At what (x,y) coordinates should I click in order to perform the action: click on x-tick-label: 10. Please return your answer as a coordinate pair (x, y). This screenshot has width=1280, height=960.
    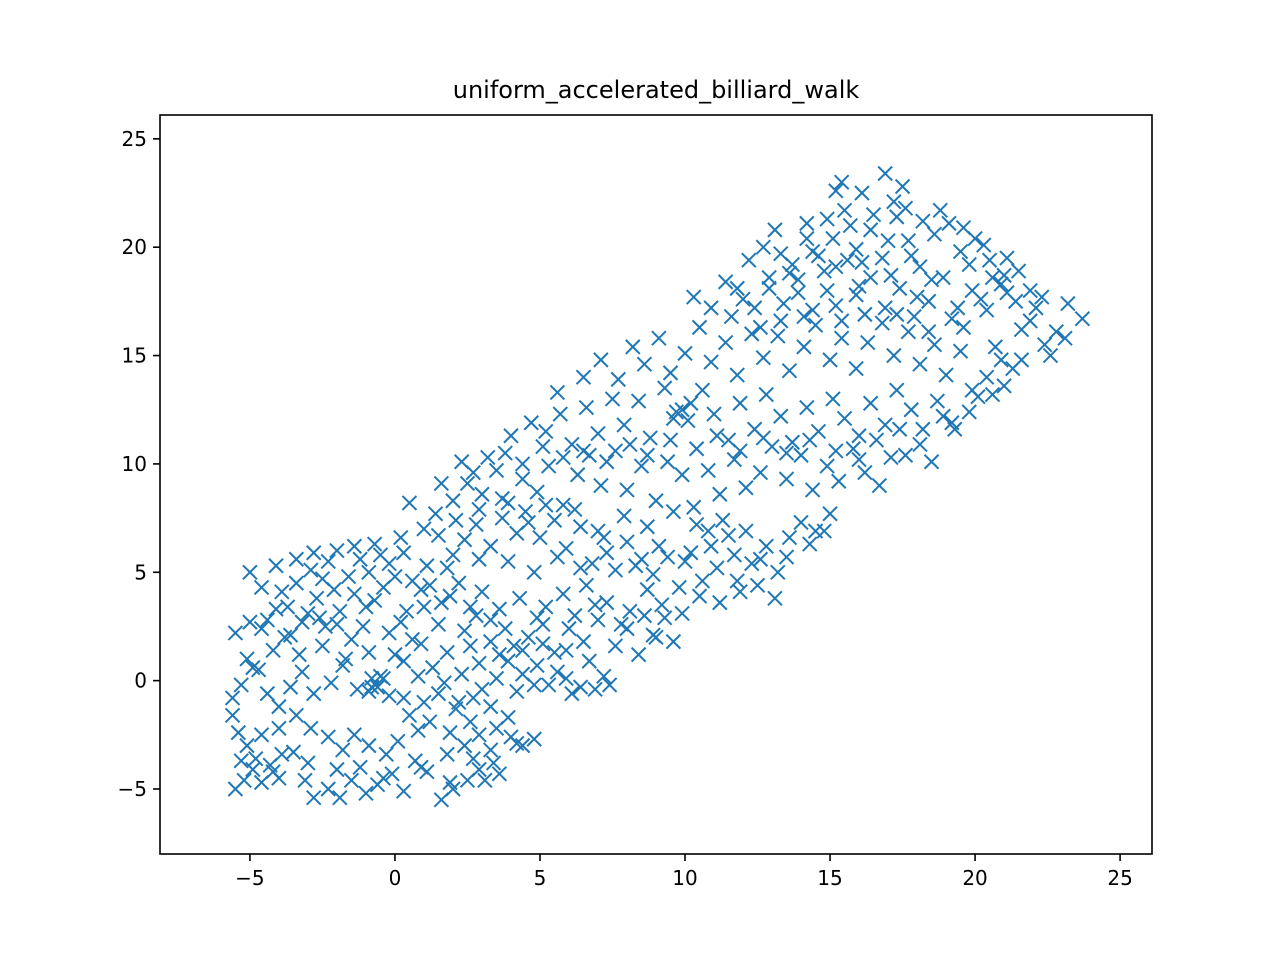
    Looking at the image, I should click on (684, 878).